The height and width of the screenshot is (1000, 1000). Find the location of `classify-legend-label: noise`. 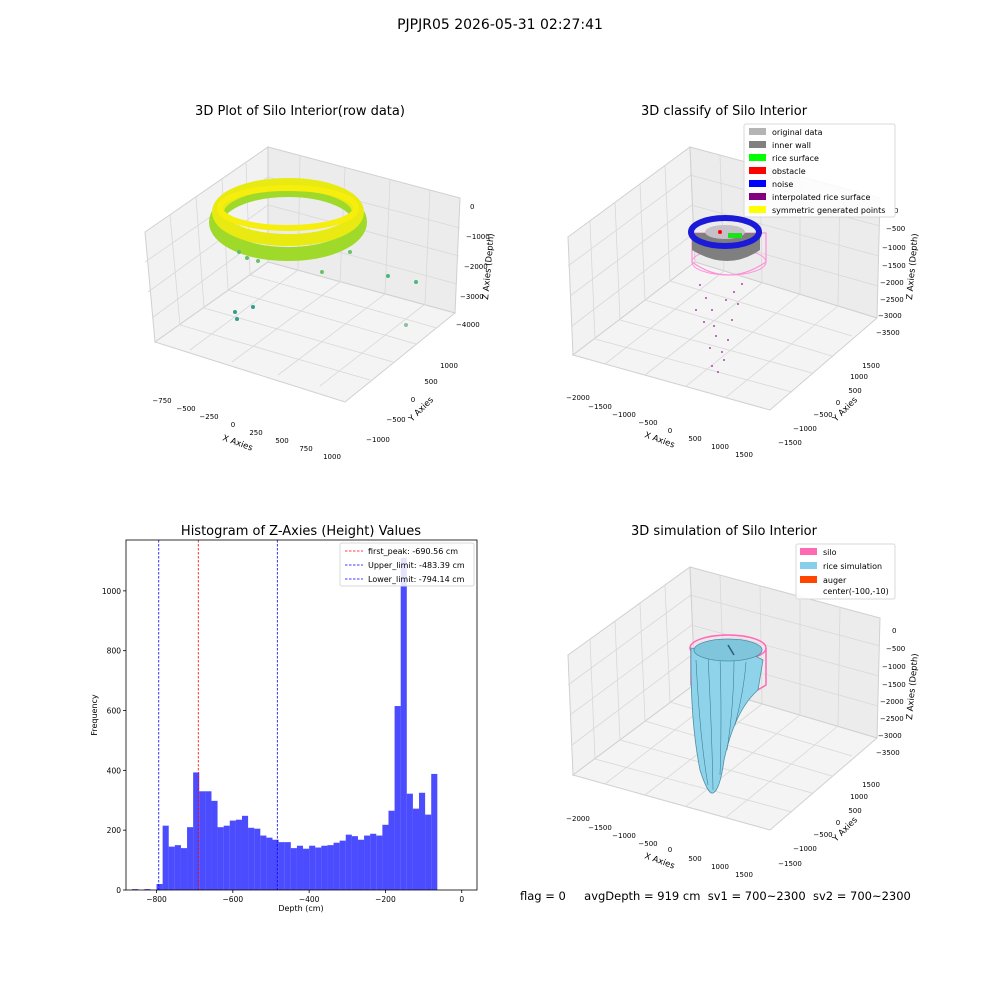

classify-legend-label: noise is located at coordinates (782, 184).